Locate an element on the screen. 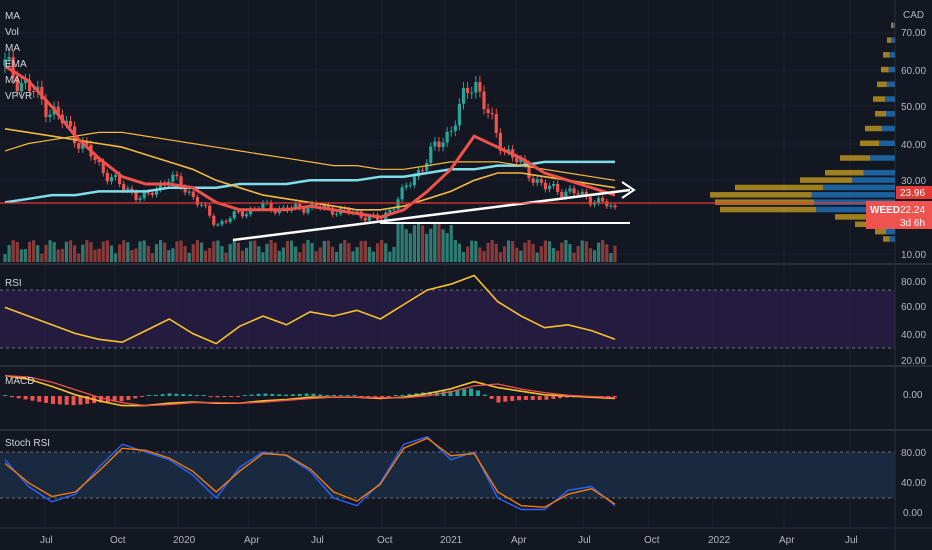 The height and width of the screenshot is (550, 932). level-badge-text: 23.96 is located at coordinates (912, 193).